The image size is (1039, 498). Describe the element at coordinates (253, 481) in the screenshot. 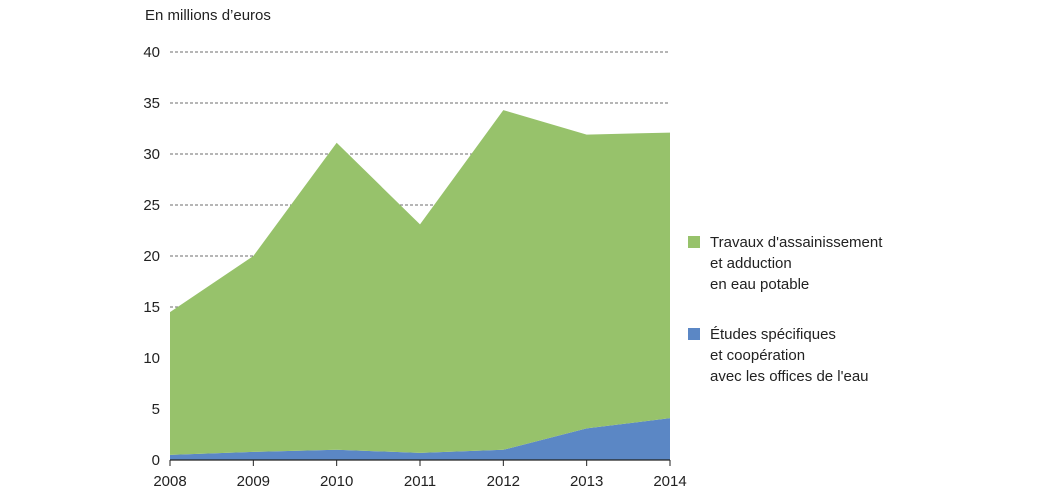

I see `x-tick-label: 2009` at that location.